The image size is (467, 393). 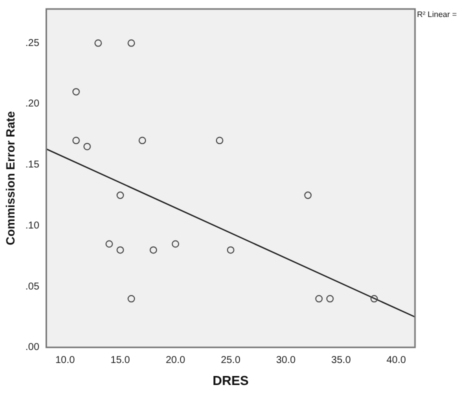 What do you see at coordinates (286, 360) in the screenshot?
I see `x-tick-label: 30.0` at bounding box center [286, 360].